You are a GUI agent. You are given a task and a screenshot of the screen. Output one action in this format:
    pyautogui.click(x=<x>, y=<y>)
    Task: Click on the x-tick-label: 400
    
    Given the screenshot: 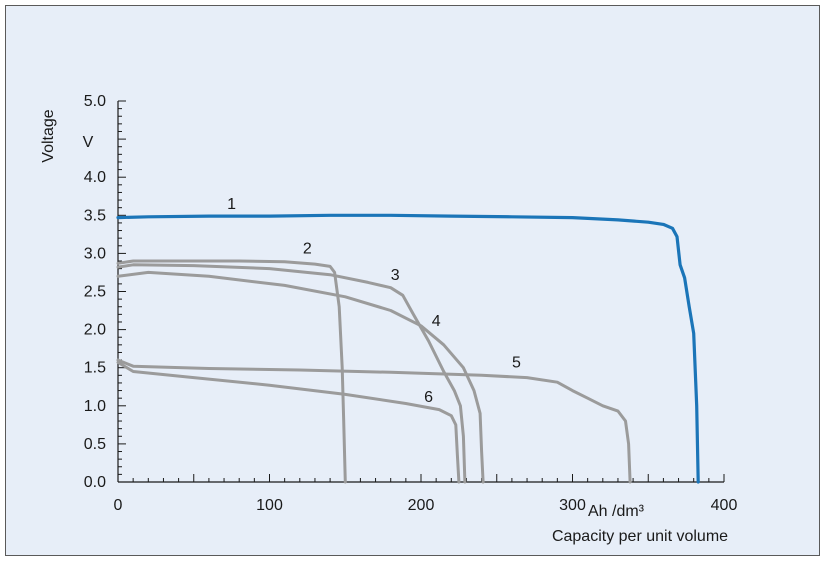 What is the action you would take?
    pyautogui.click(x=724, y=505)
    